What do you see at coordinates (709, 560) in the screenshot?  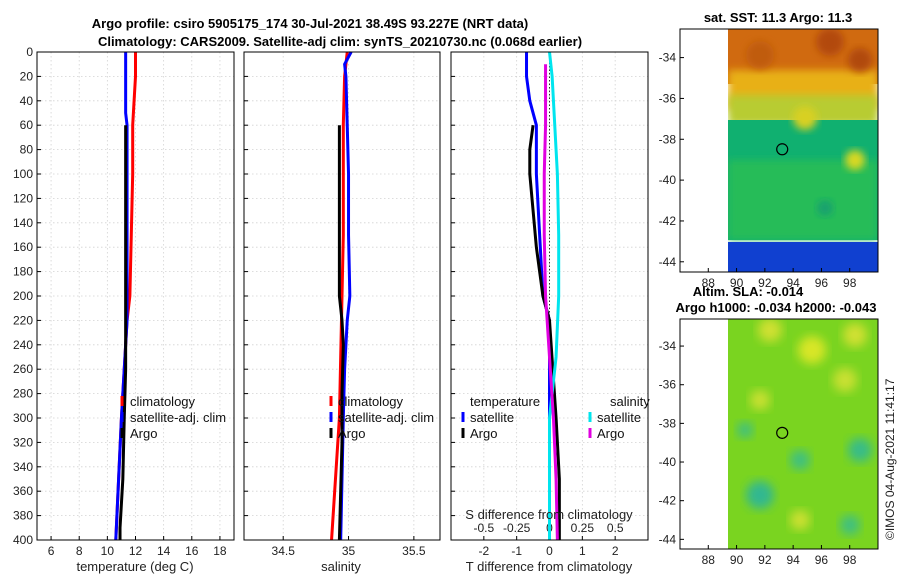 I see `map-x-tick-label: 88` at bounding box center [709, 560].